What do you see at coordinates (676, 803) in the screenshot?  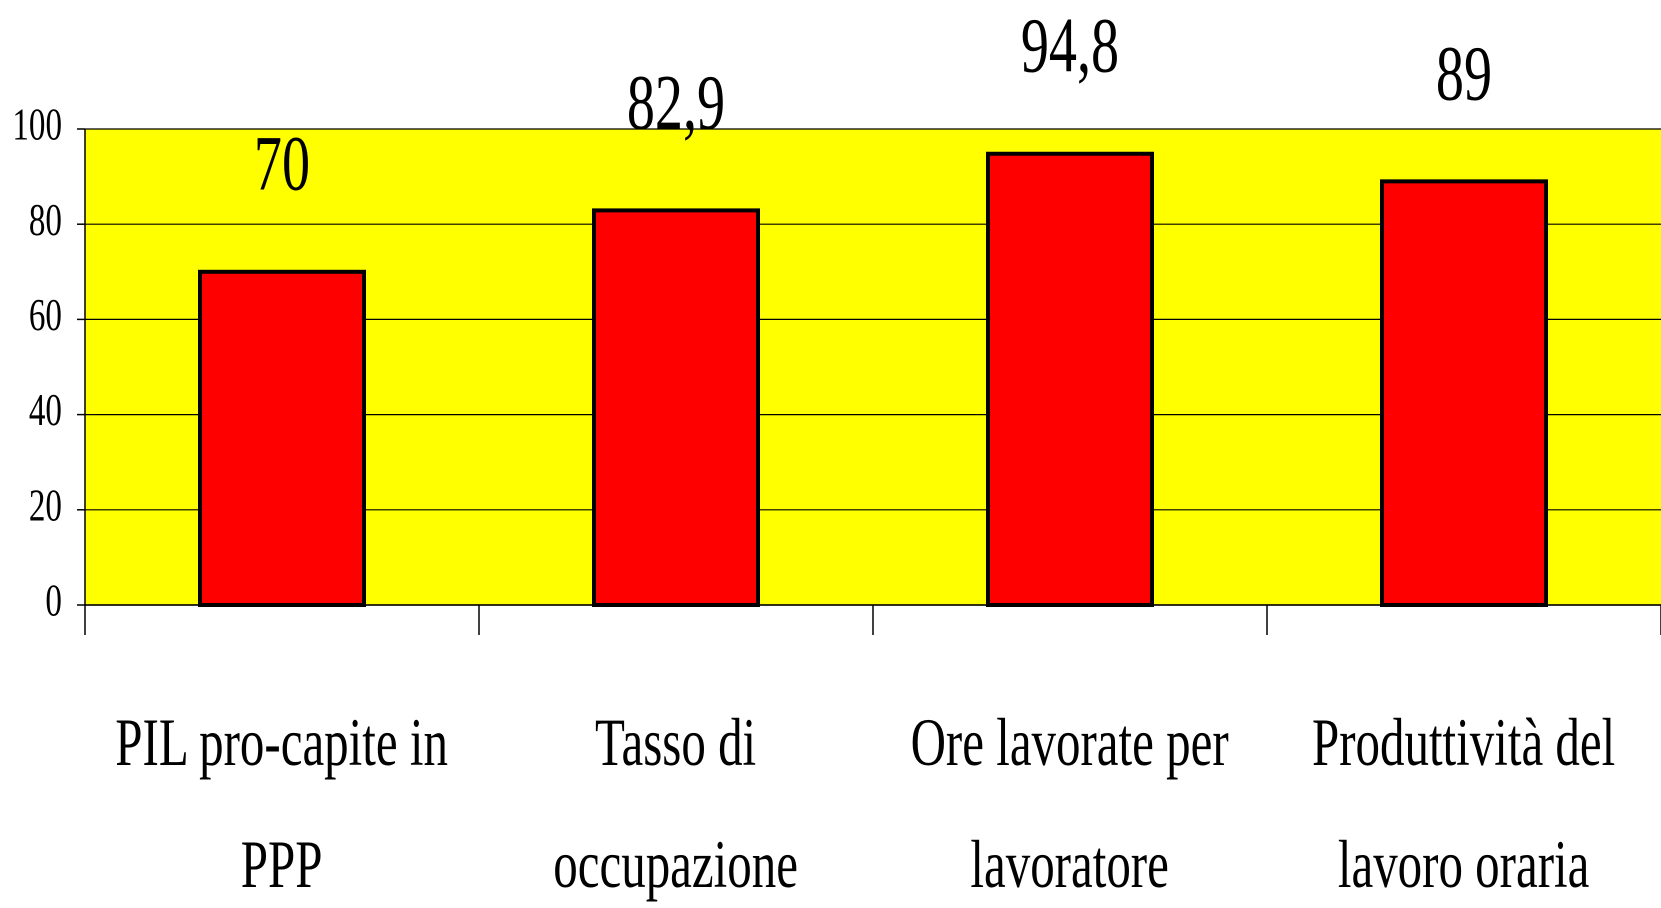 I see `x-tick-label: Tasso di occupazione` at bounding box center [676, 803].